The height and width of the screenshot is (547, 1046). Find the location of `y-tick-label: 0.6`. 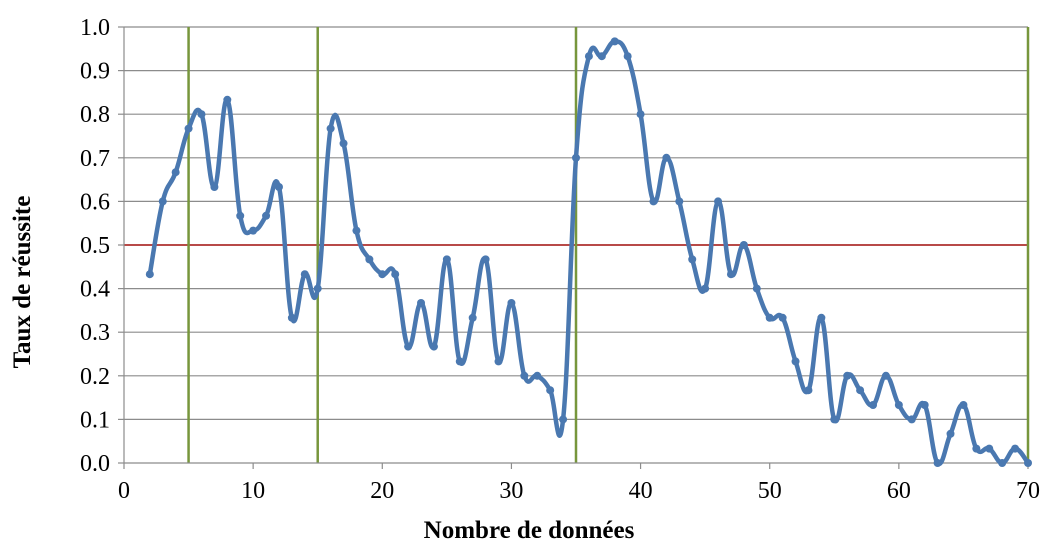

y-tick-label: 0.6 is located at coordinates (95, 202).